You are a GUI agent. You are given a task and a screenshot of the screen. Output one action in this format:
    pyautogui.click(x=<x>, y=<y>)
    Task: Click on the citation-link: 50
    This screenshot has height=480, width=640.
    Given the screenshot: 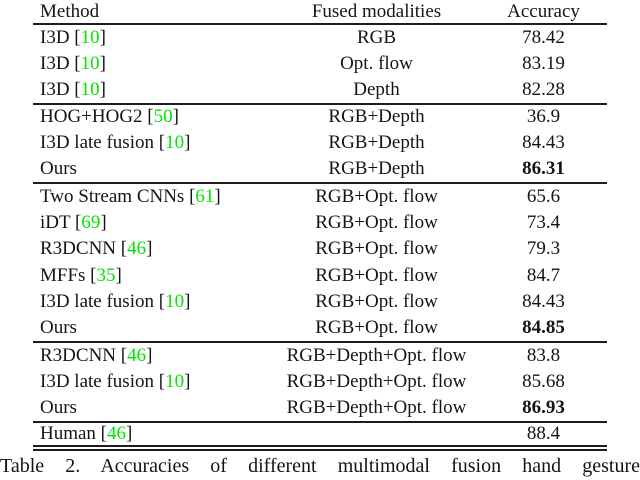 What is the action you would take?
    pyautogui.click(x=163, y=117)
    